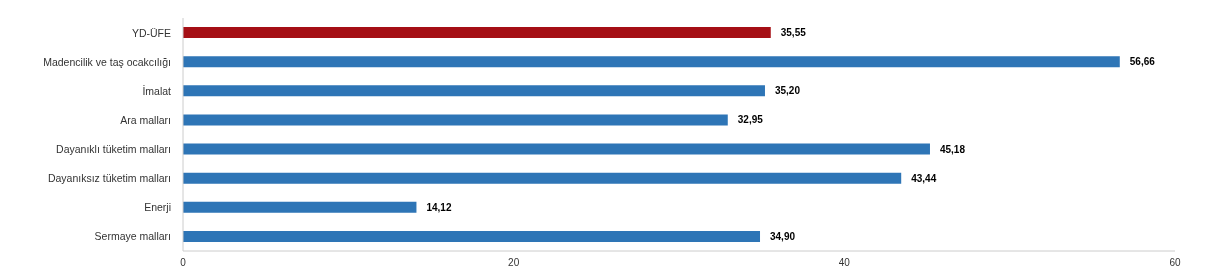 The width and height of the screenshot is (1209, 278). What do you see at coordinates (439, 207) in the screenshot?
I see `data-label: 14,12` at bounding box center [439, 207].